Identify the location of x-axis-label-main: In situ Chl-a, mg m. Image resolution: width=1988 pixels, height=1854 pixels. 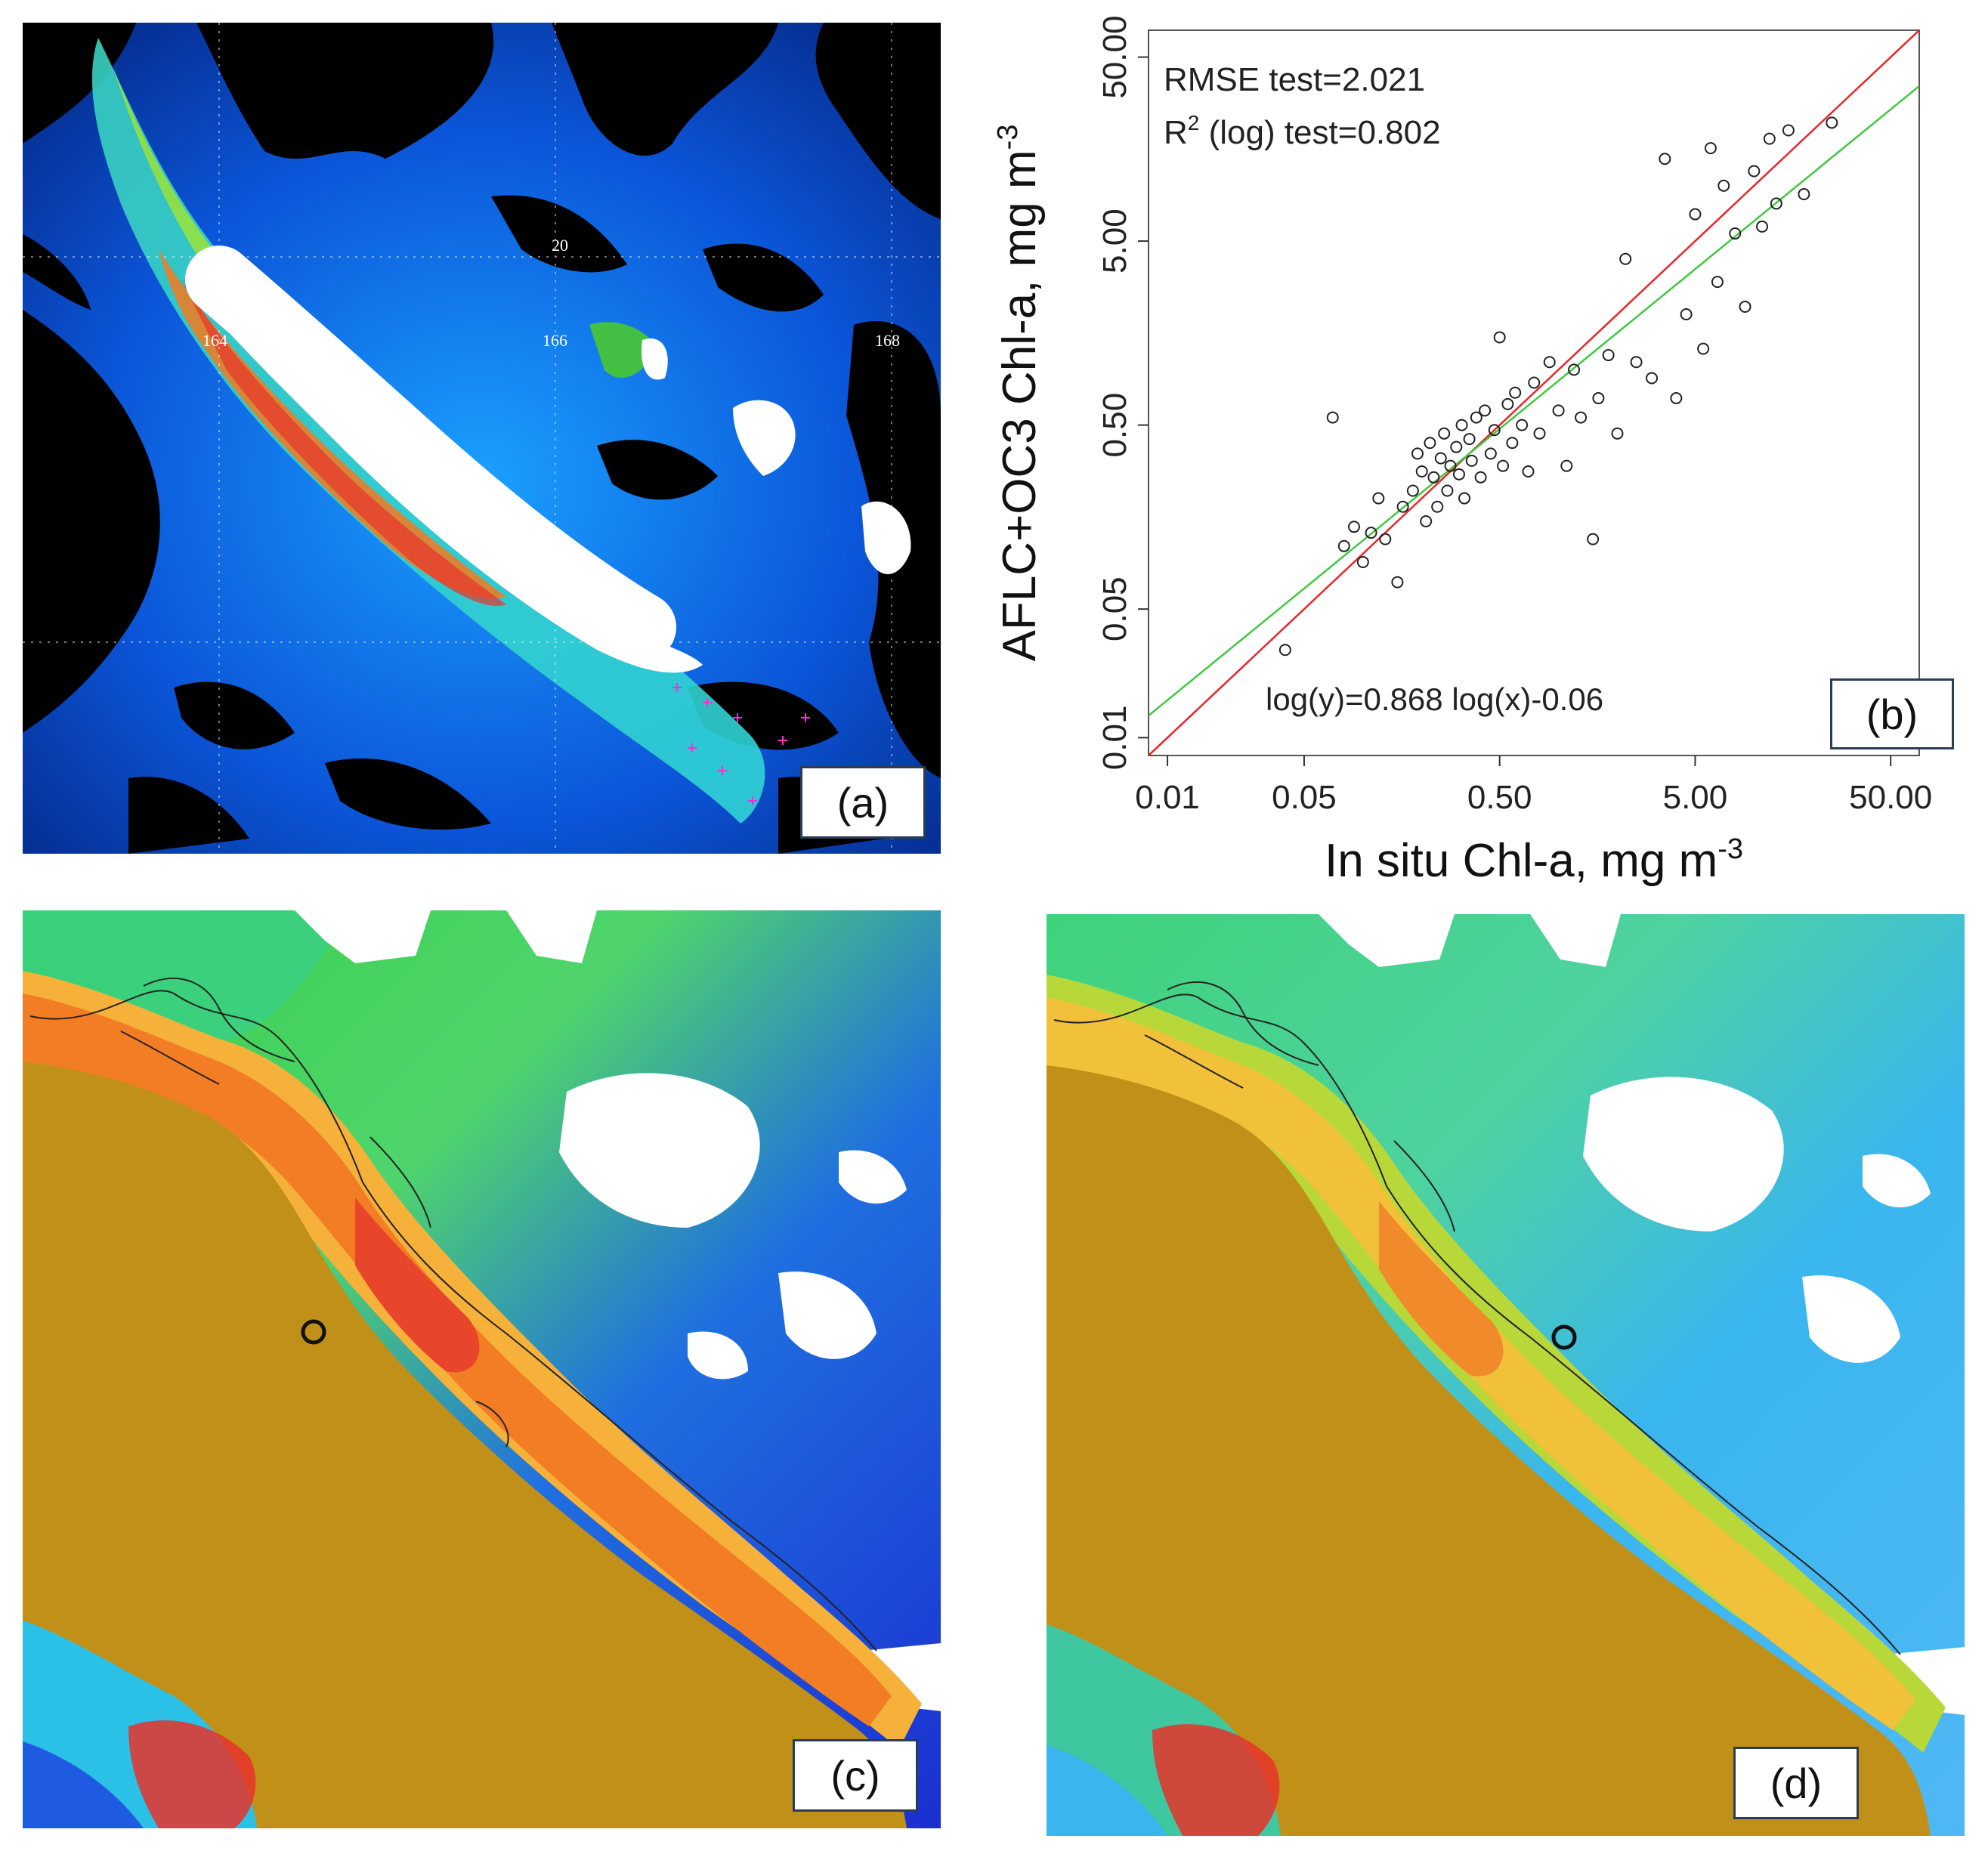
(1521, 861).